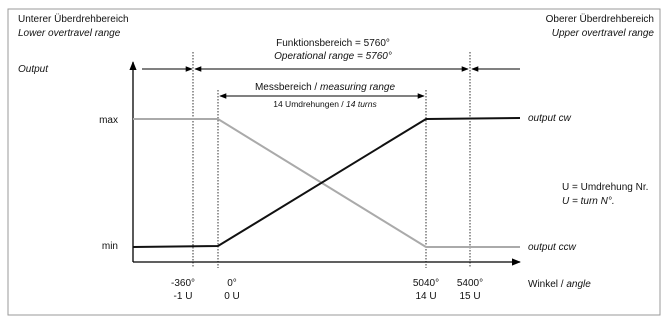  I want to click on upper-de: Oberer Überdrehbereich, so click(600, 19).